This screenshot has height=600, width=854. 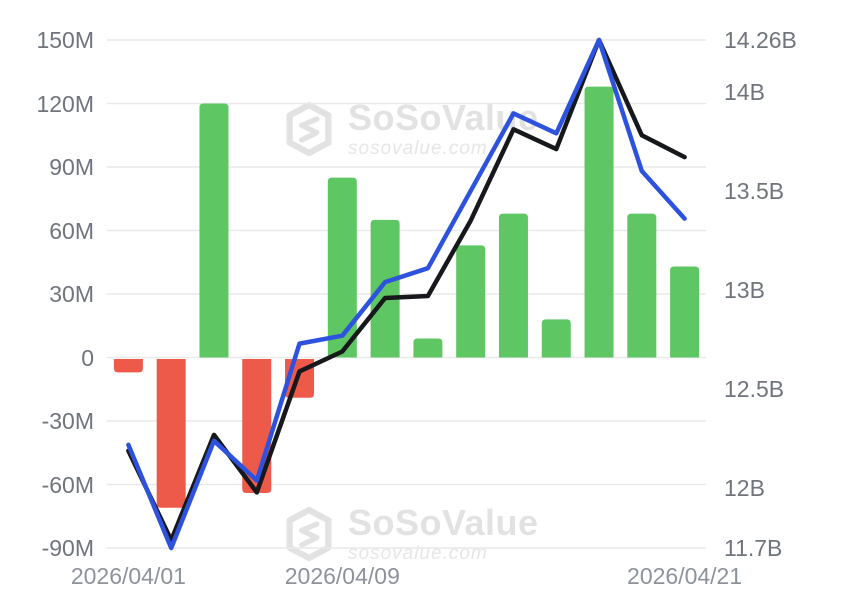 I want to click on x-axis-tick-label: 2026/04/09, so click(x=342, y=576).